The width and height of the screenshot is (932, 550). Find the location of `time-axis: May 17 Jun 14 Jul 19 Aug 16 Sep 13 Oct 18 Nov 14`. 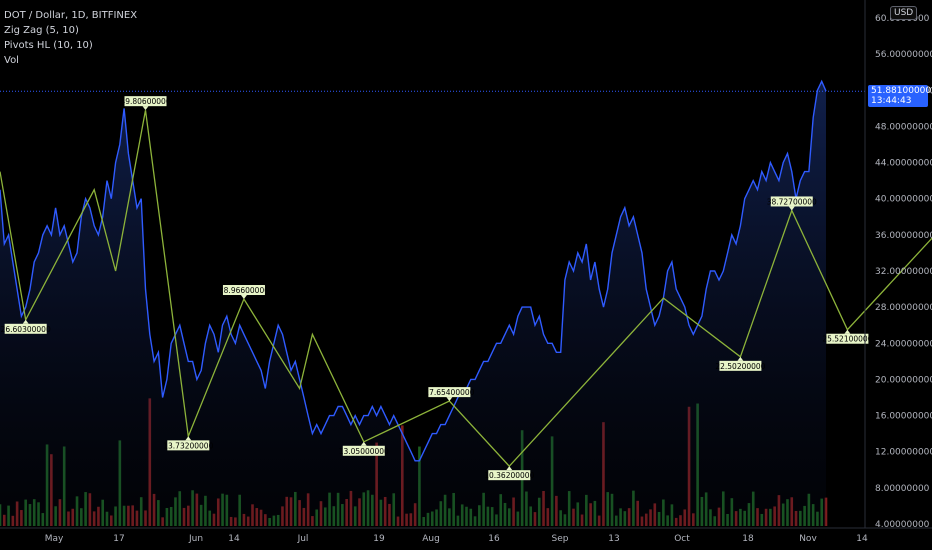

time-axis: May 17 Jun 14 Jul 19 Aug 16 Sep 13 Oct 18 Nov 14 is located at coordinates (456, 539).